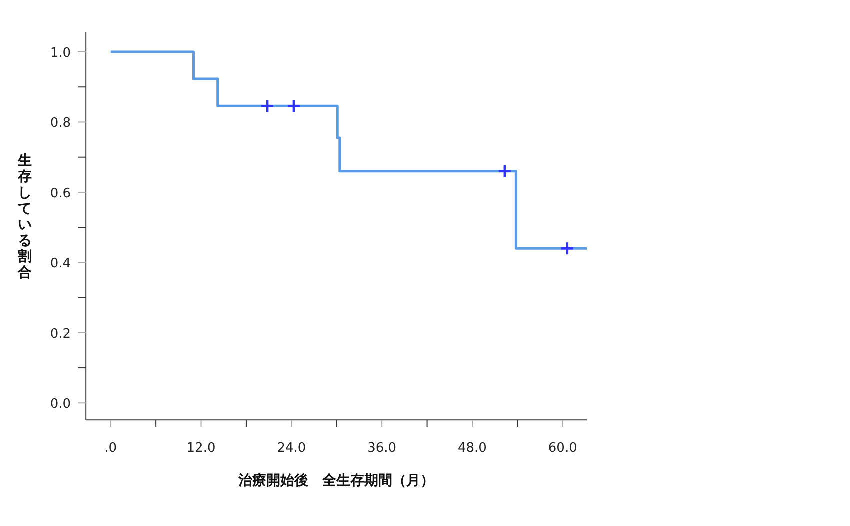  Describe the element at coordinates (472, 448) in the screenshot. I see `x-tick-label: 48.0` at that location.